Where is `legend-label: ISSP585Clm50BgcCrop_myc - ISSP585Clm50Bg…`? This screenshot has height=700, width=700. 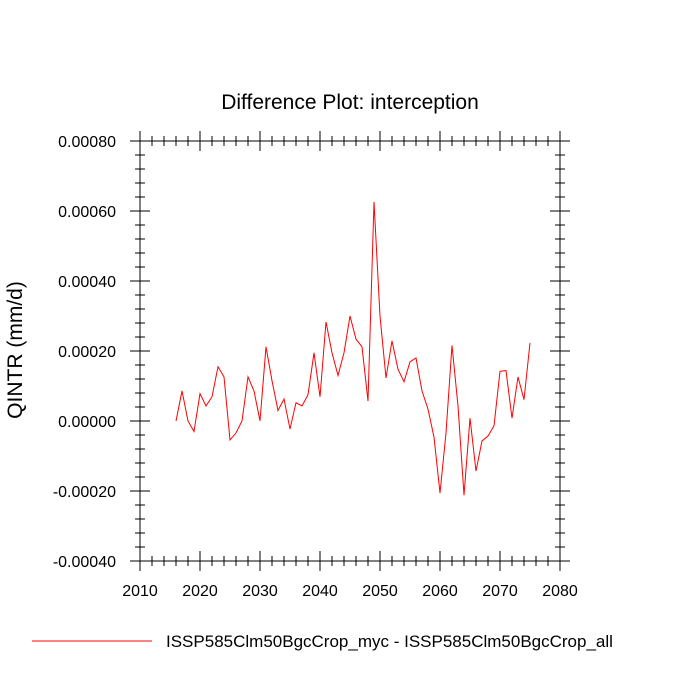 legend-label: ISSP585Clm50BgcCrop_myc - ISSP585Clm50Bg… is located at coordinates (389, 641).